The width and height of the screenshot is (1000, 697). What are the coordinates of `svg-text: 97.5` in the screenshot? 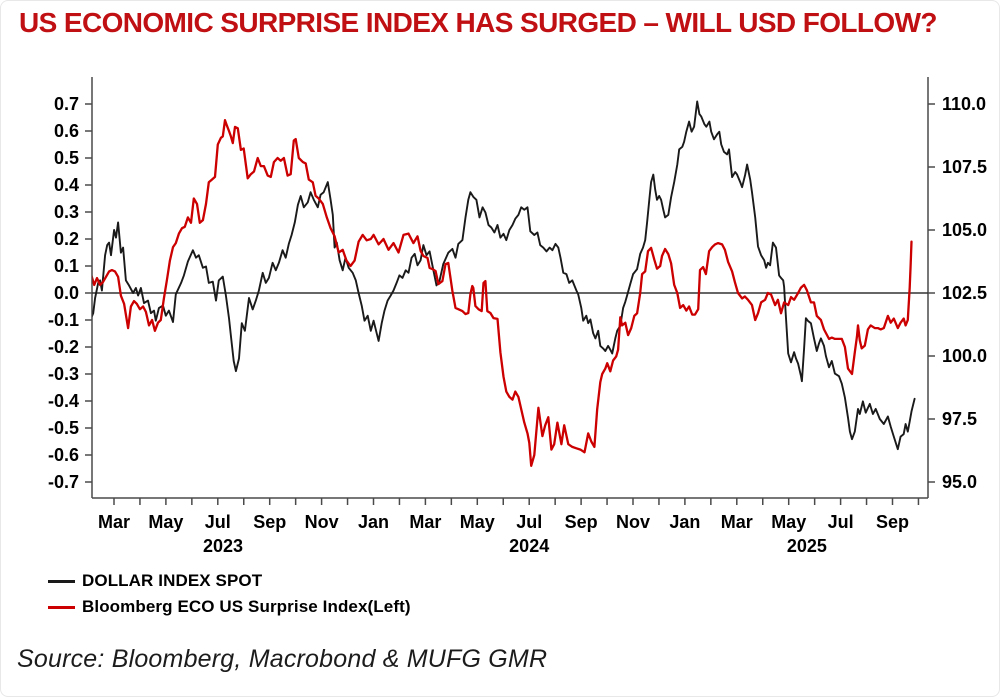 It's located at (959, 419).